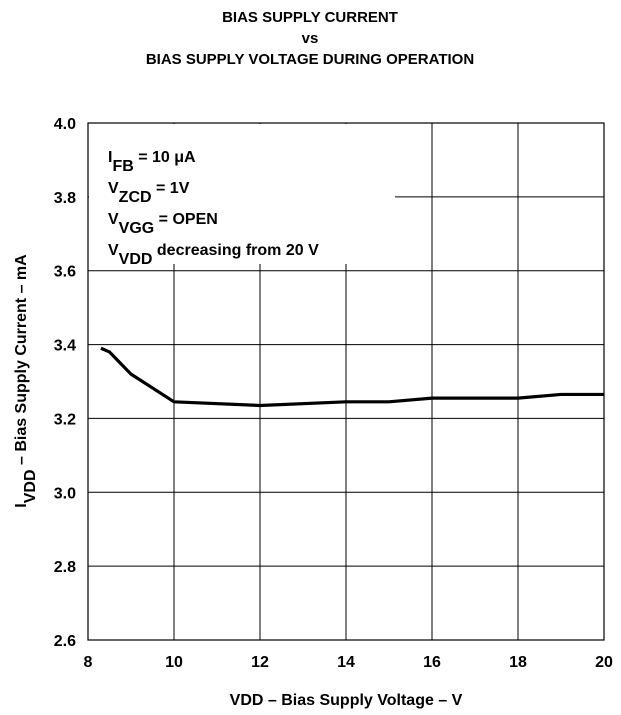 The height and width of the screenshot is (715, 621). Describe the element at coordinates (346, 662) in the screenshot. I see `x-tick-label: 14` at that location.